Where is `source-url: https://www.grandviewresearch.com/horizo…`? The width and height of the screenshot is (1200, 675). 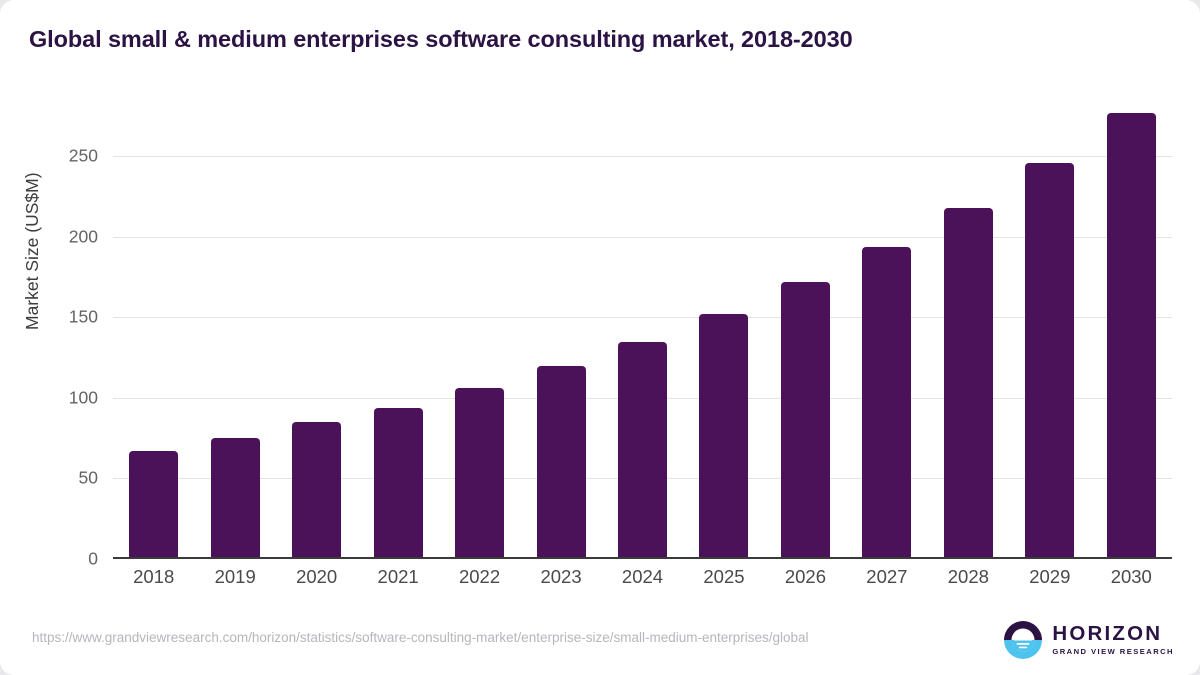 source-url: https://www.grandviewresearch.com/horizo… is located at coordinates (420, 637).